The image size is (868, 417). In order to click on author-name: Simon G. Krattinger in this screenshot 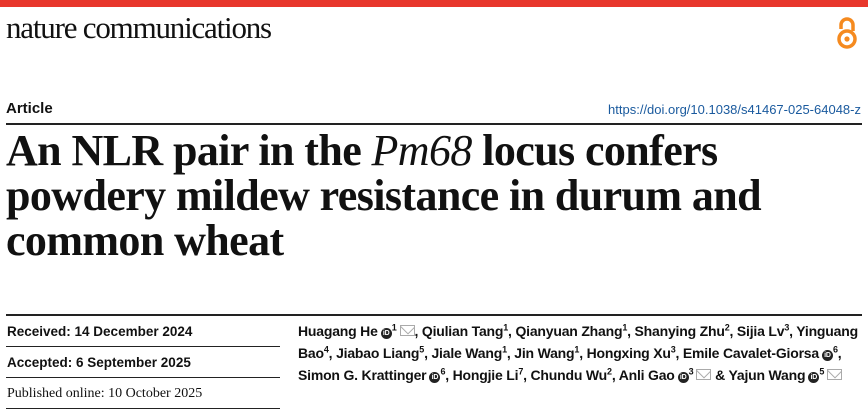, I will do `click(362, 375)`.